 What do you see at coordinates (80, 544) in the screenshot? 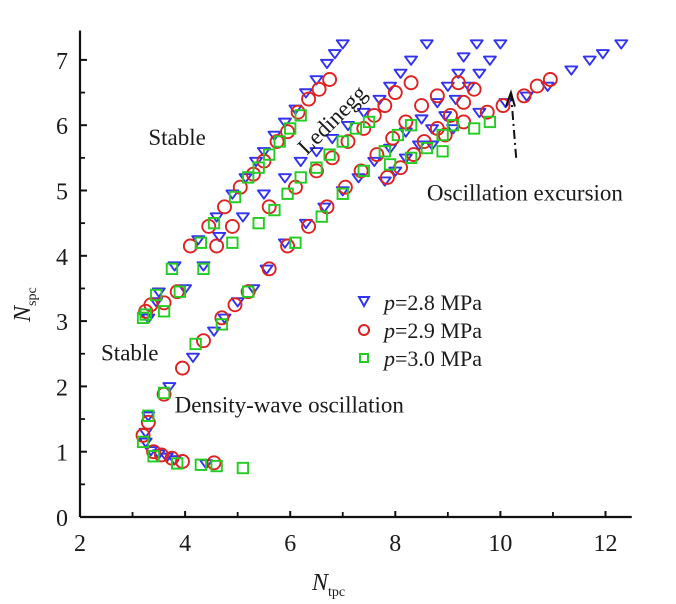
I see `x-tick-label: 2` at bounding box center [80, 544].